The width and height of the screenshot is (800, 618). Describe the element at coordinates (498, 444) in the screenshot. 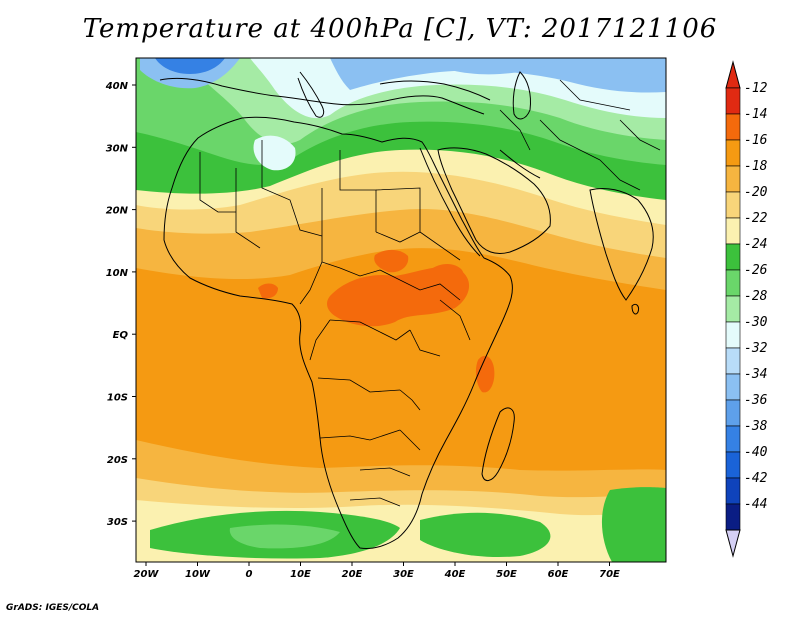

I see `madagascar-coastline` at that location.